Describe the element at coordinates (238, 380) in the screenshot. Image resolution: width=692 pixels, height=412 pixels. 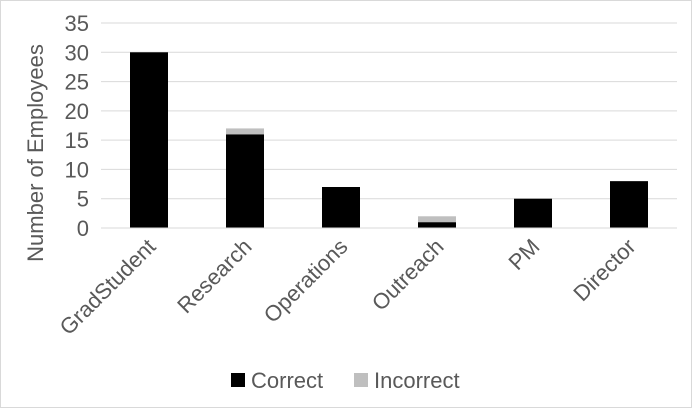
I see `legend-swatch-correct` at that location.